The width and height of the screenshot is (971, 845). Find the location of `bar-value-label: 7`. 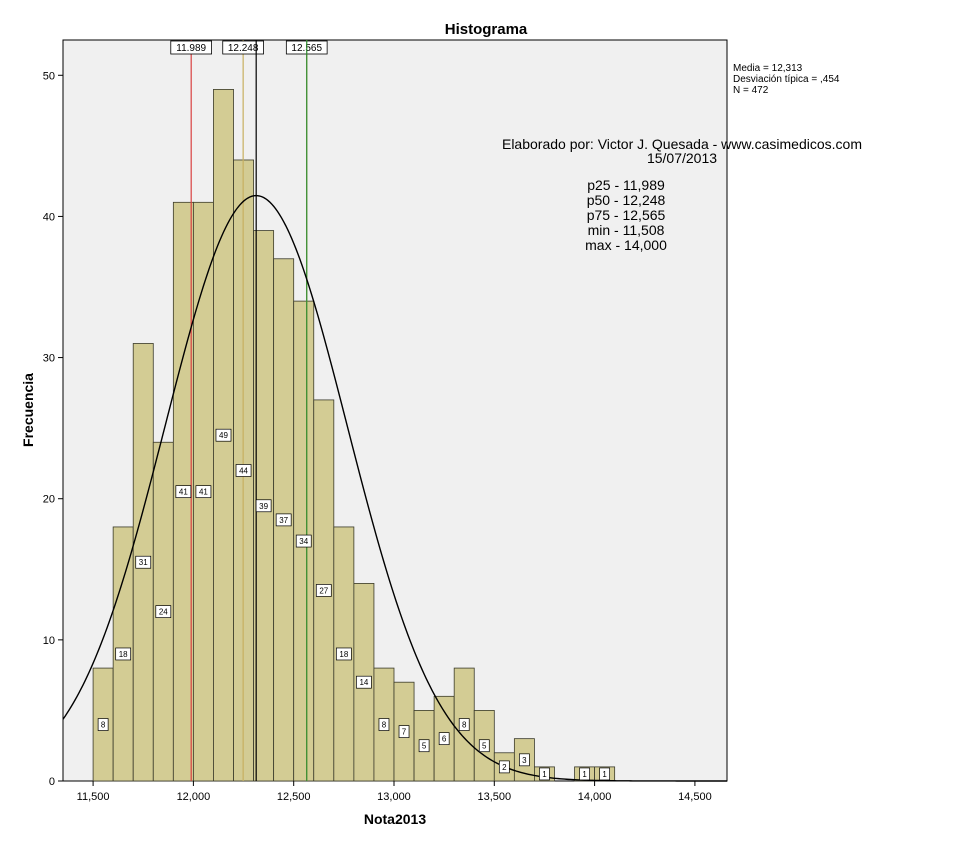

bar-value-label: 7 is located at coordinates (404, 732).